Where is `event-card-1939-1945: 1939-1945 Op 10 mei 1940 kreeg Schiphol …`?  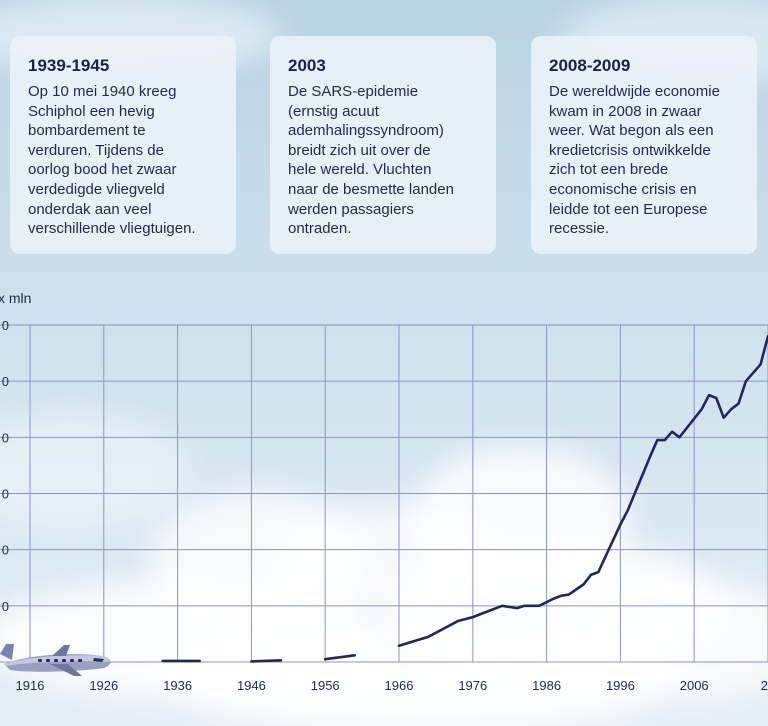
event-card-1939-1945: 1939-1945 Op 10 mei 1940 kreeg Schiphol … is located at coordinates (123, 145).